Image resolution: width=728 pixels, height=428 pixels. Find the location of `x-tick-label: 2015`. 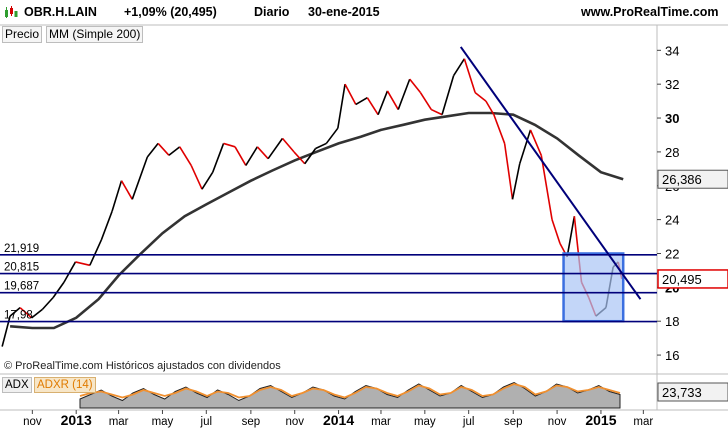

x-tick-label: 2015 is located at coordinates (600, 420).